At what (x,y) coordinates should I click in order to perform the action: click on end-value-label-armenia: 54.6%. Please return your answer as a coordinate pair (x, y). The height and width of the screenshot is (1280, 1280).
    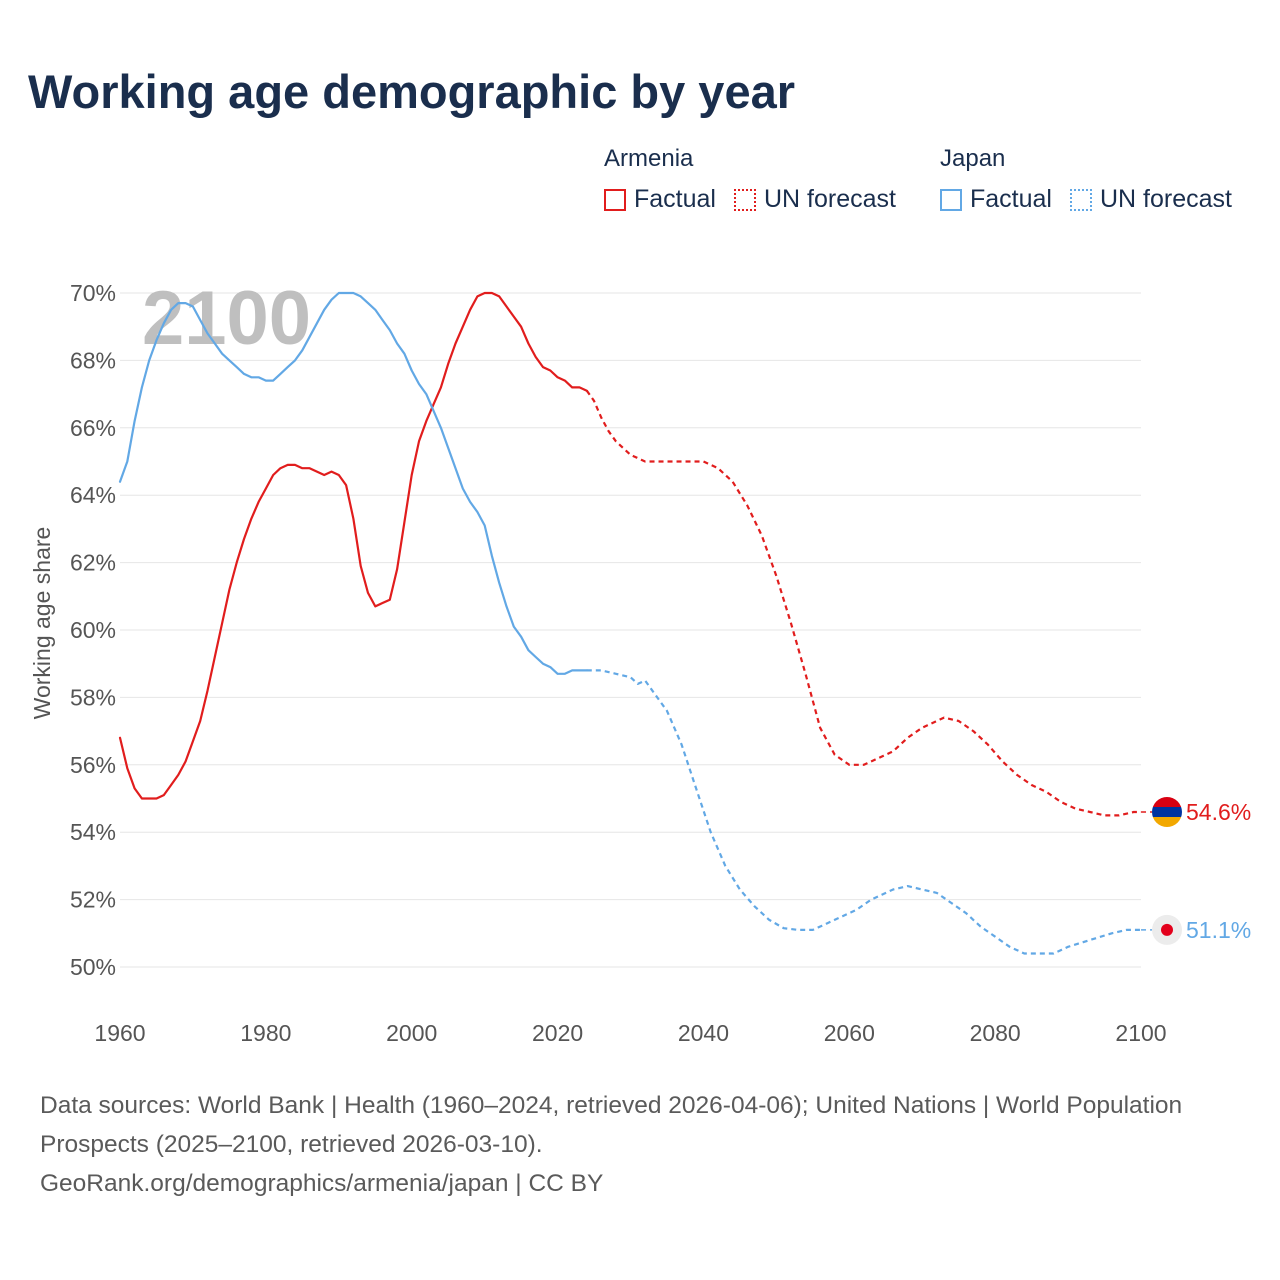
    Looking at the image, I should click on (1218, 812).